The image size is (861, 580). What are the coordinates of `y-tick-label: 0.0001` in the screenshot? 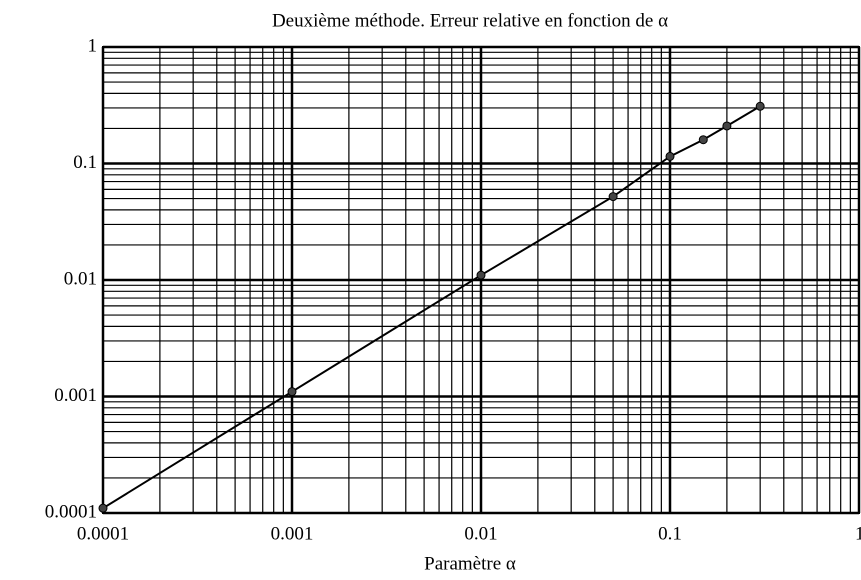 It's located at (71, 511).